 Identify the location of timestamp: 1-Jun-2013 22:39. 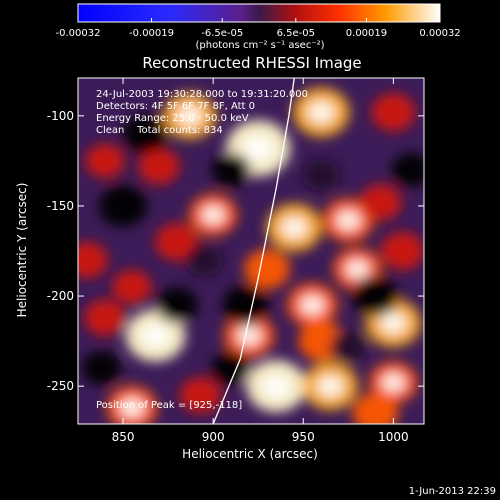
(452, 491).